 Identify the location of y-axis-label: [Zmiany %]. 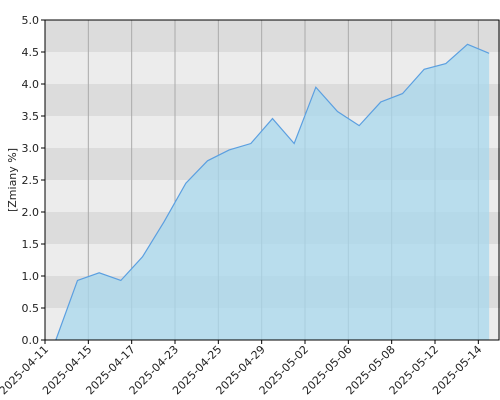
(12, 180).